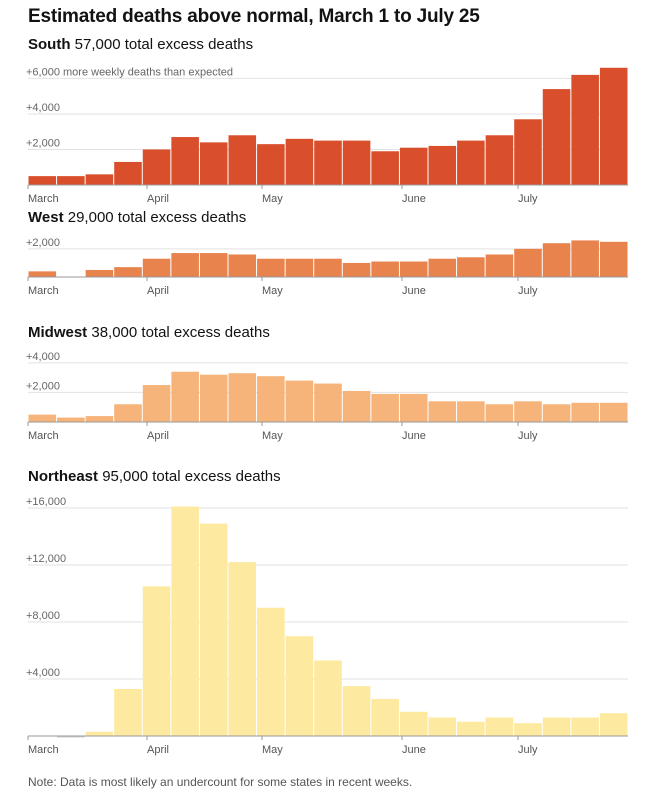 This screenshot has height=804, width=655. What do you see at coordinates (157, 217) in the screenshot?
I see `region-total: 29,000 total excess deaths` at bounding box center [157, 217].